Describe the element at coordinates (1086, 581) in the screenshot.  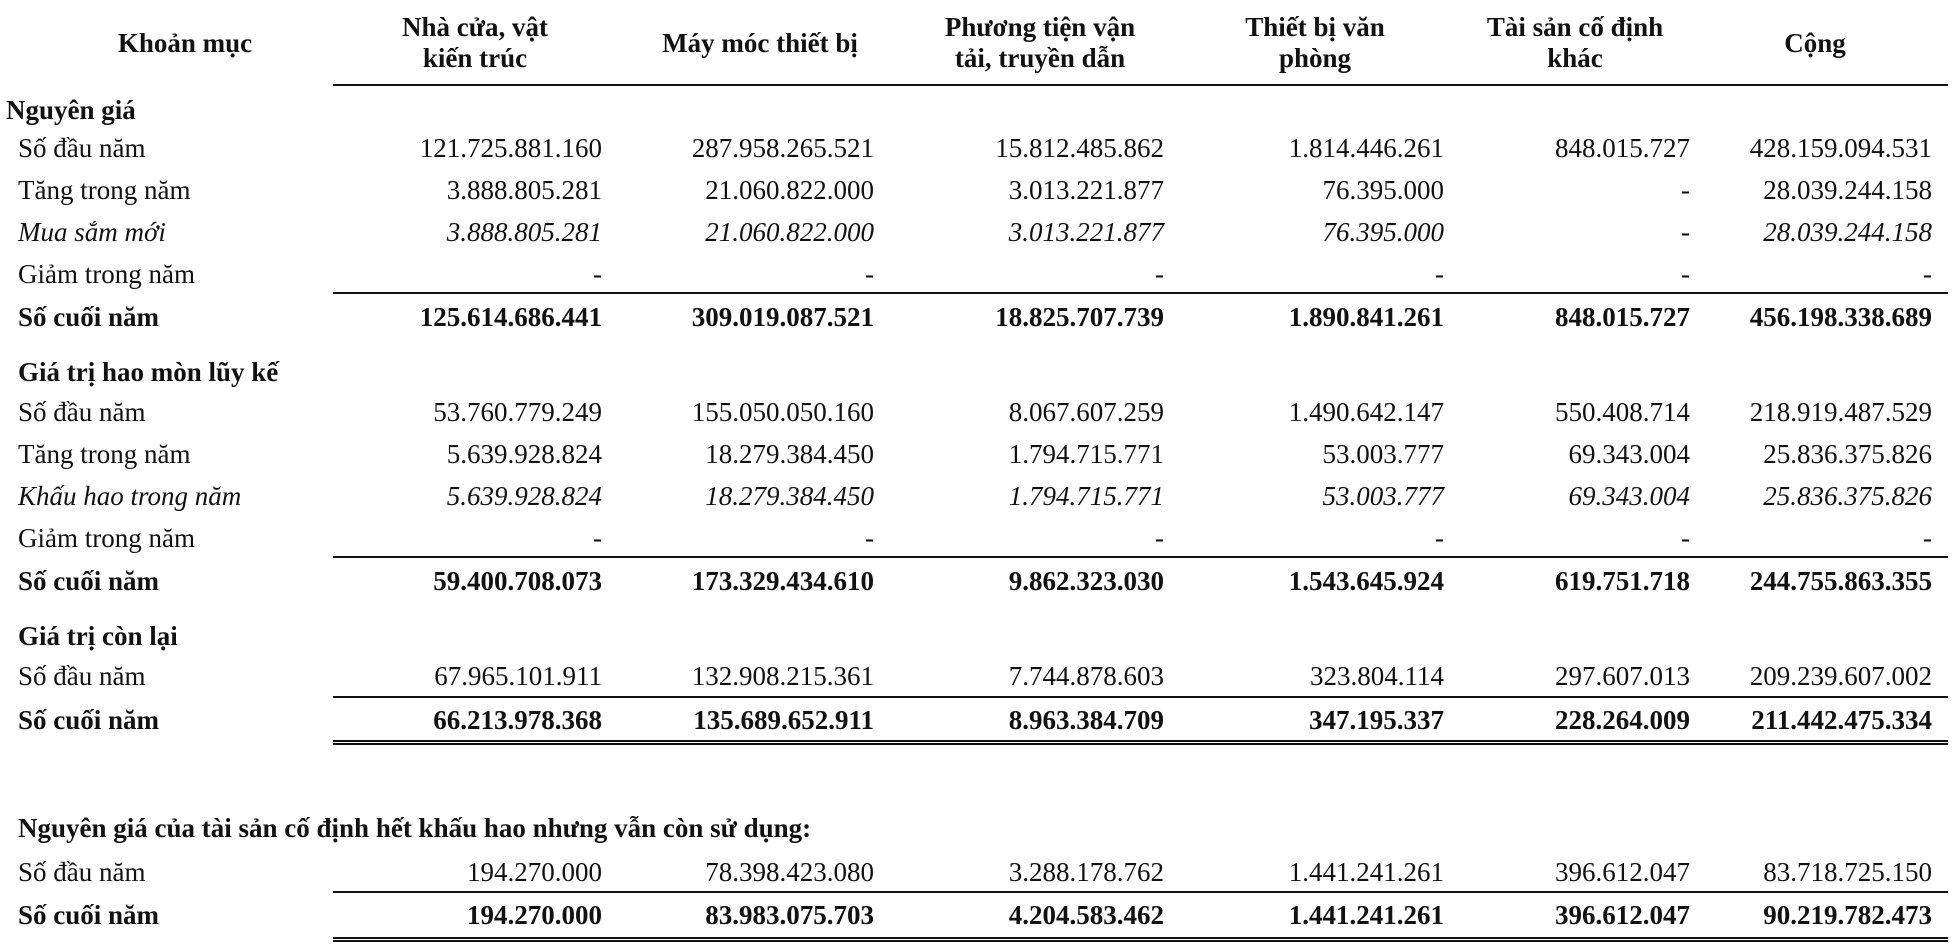
I see `cell-phuong-tien: 9.862.323.030` at that location.